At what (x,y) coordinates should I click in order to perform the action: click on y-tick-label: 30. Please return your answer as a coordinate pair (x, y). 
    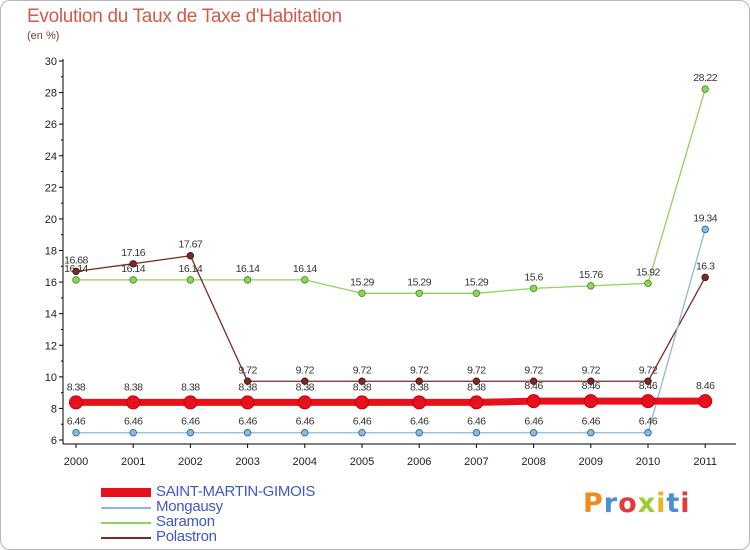
    Looking at the image, I should click on (51, 62).